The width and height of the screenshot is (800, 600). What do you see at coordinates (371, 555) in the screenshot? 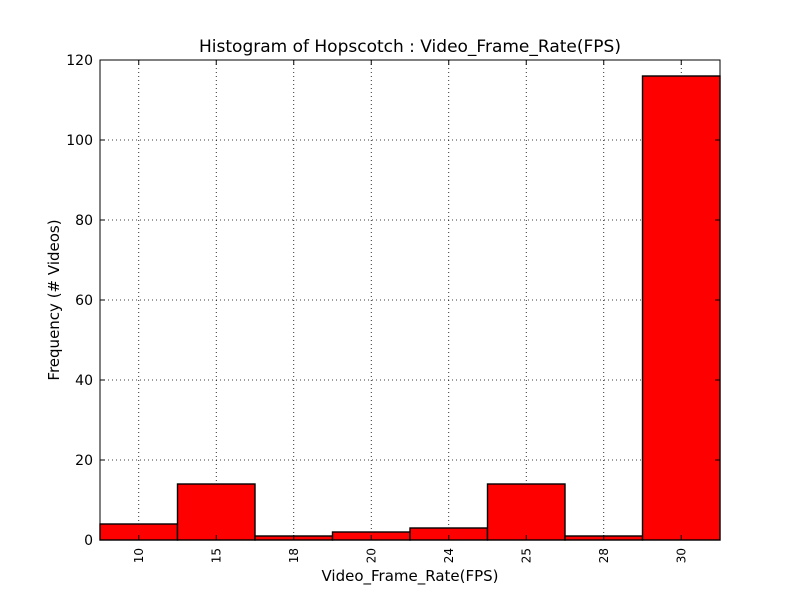
I see `x-tick-label: 20` at bounding box center [371, 555].